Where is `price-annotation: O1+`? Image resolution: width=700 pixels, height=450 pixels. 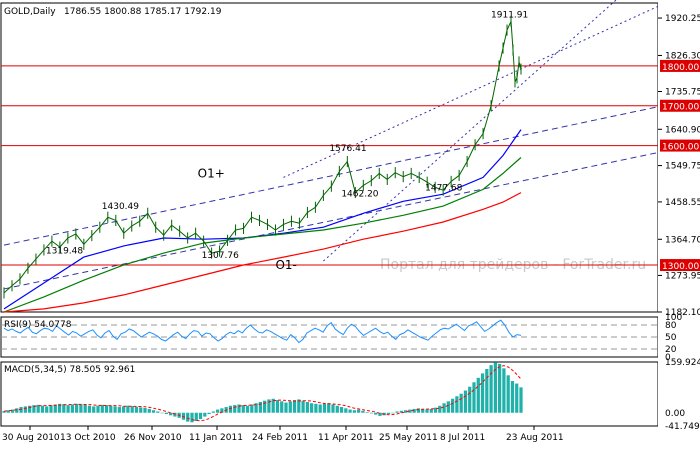 price-annotation: O1+ is located at coordinates (211, 173).